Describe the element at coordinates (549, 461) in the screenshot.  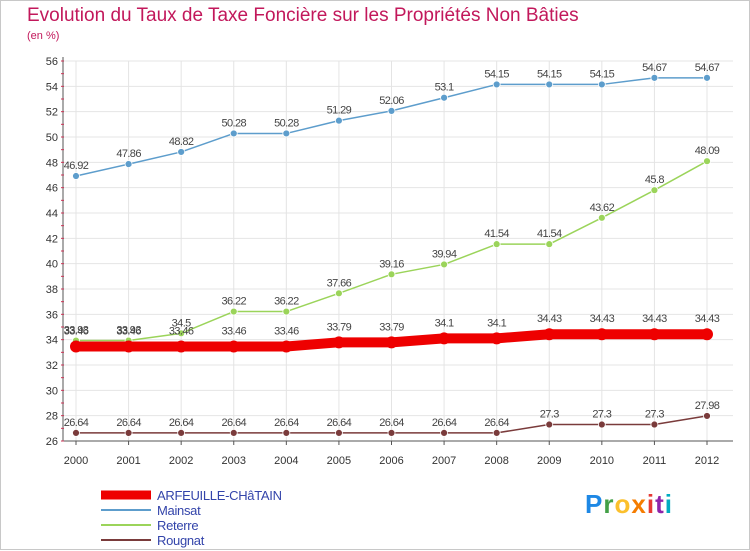
I see `x-tick-label: 2009` at that location.